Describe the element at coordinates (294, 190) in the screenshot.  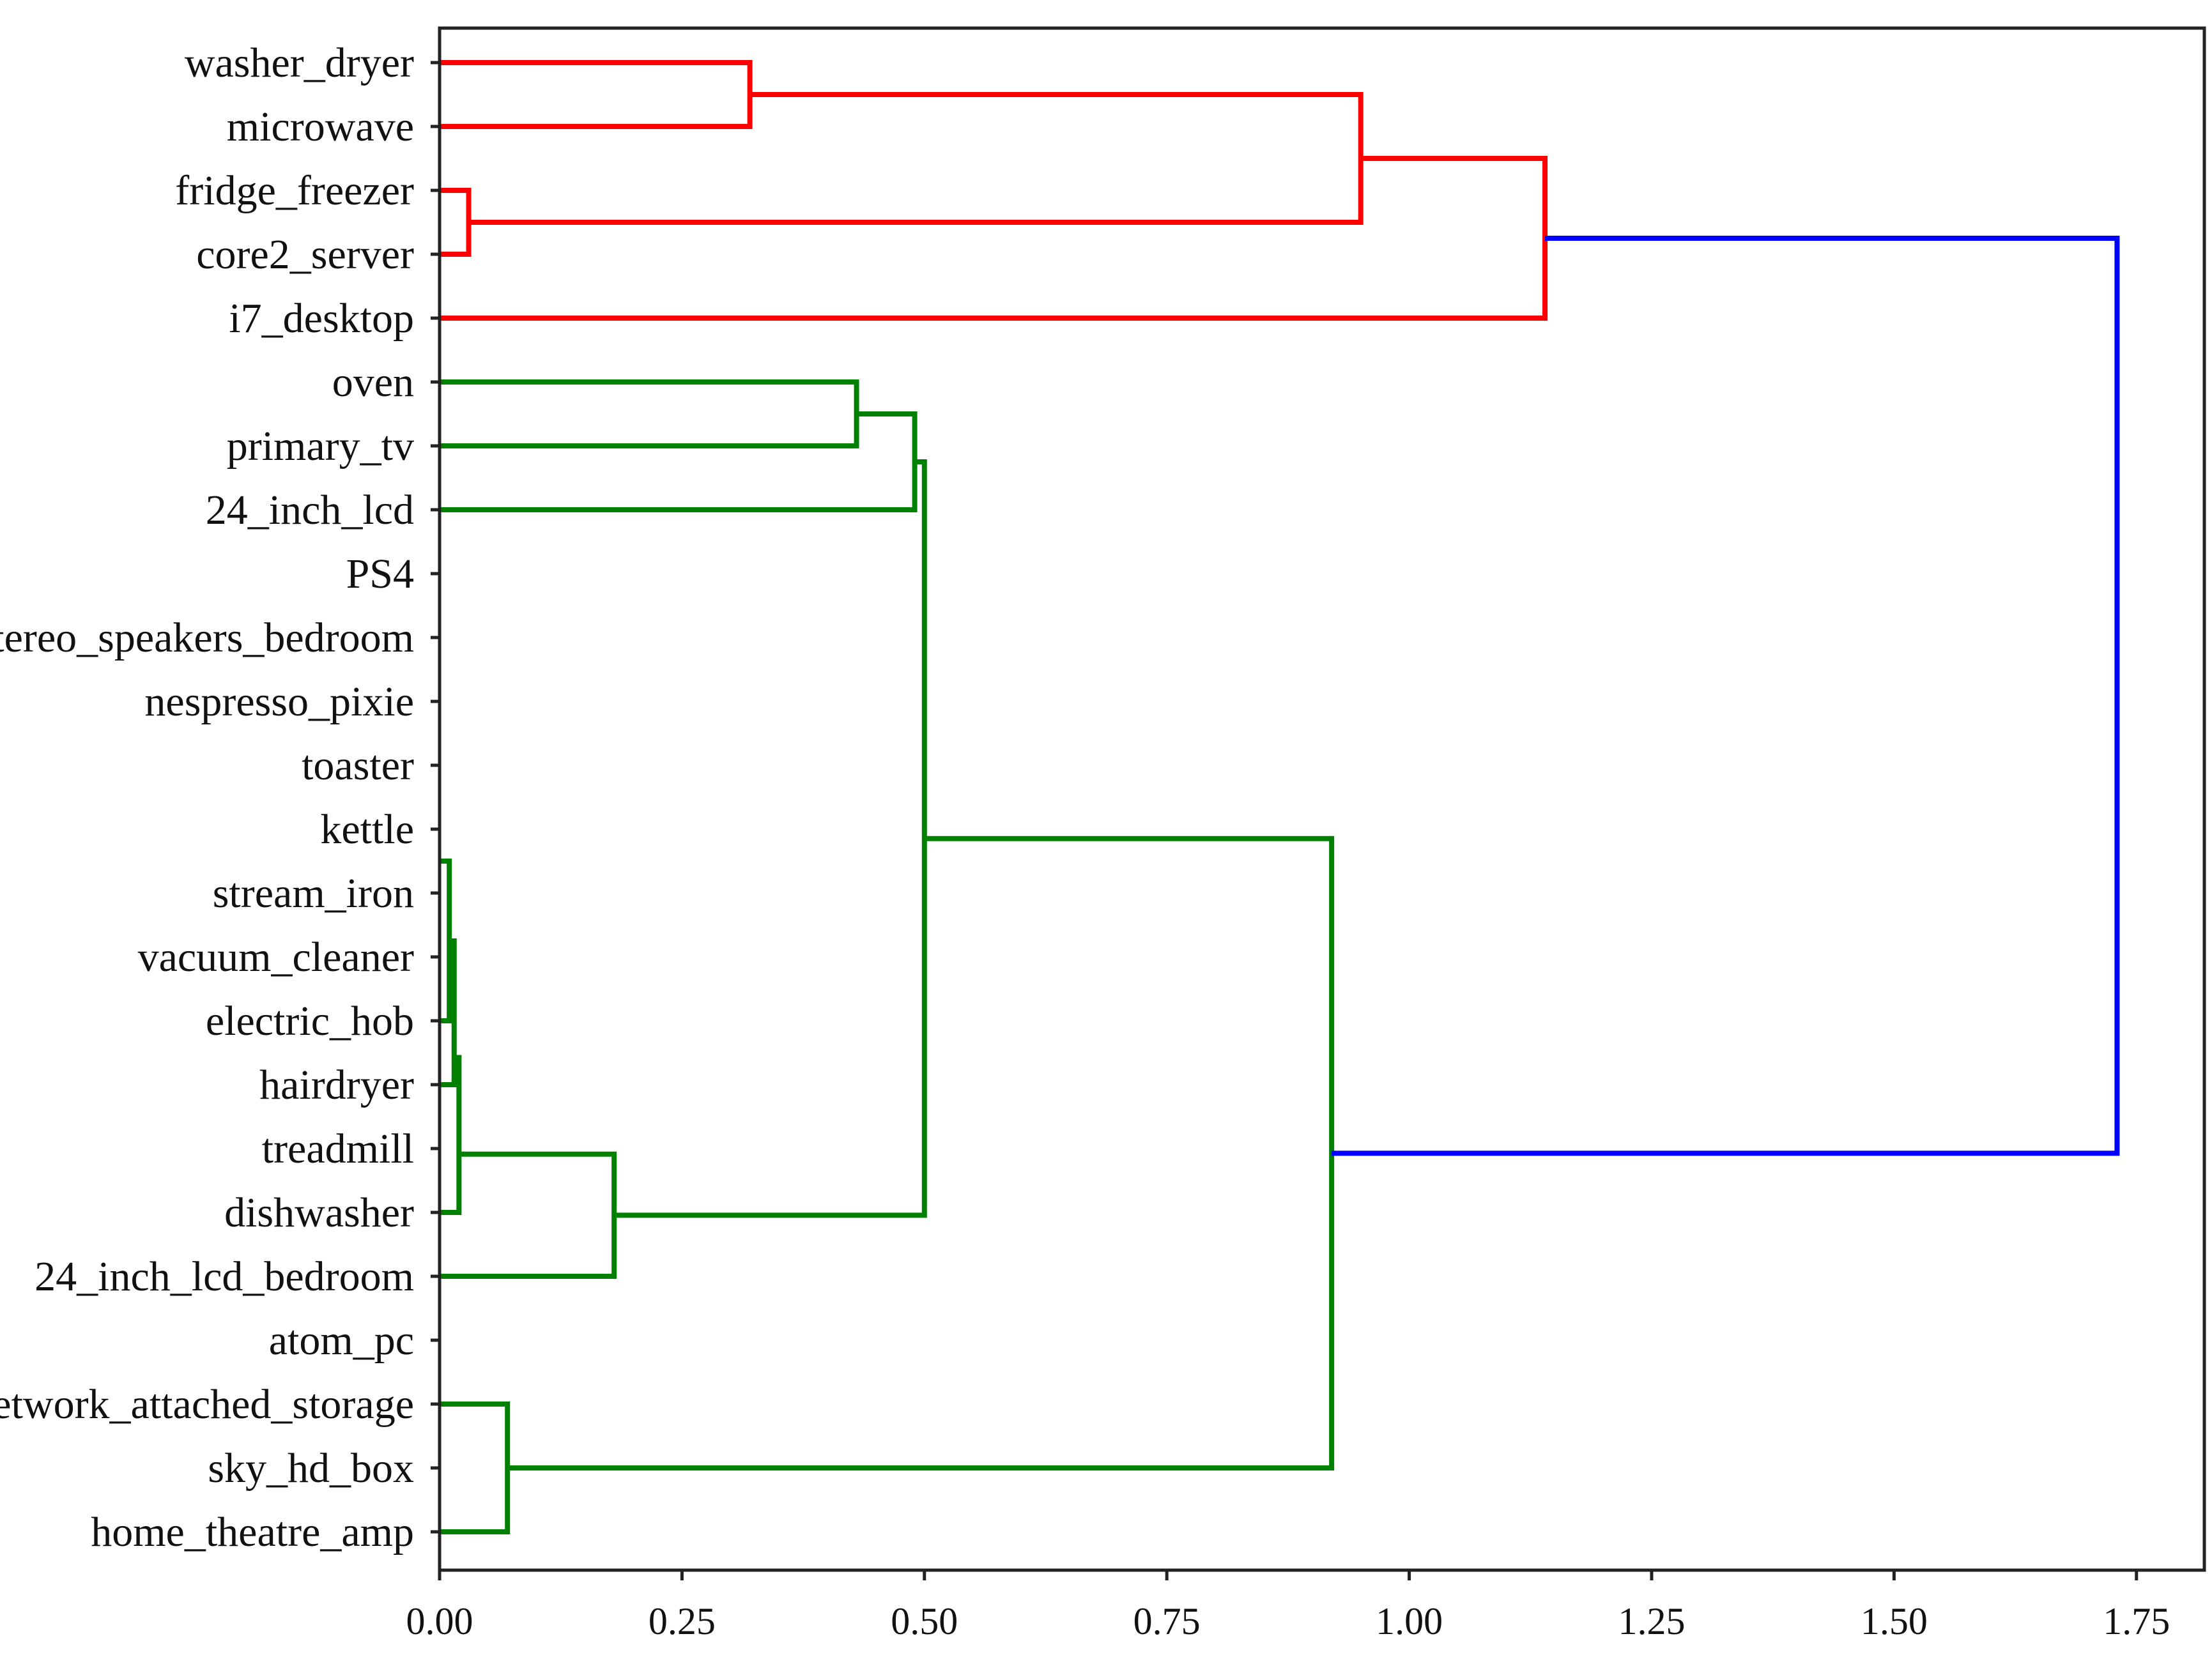
I see `leaf-label: fridge_freezer` at that location.